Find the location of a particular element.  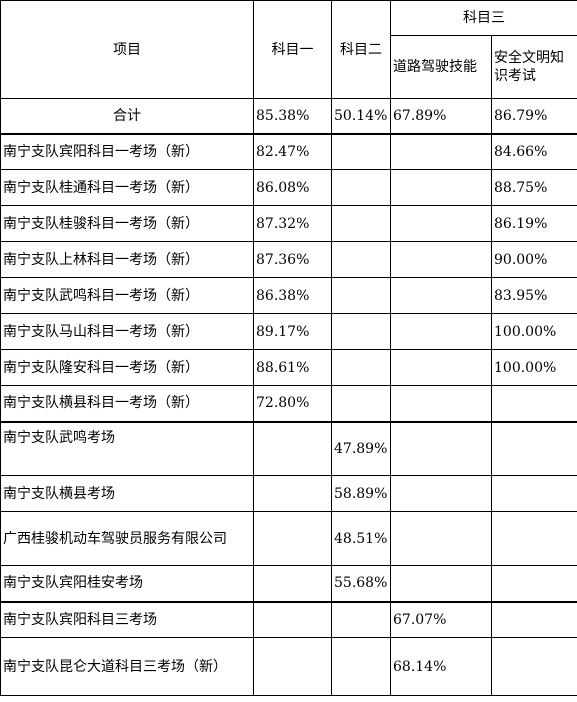

table-row: 南宁支队昆仑大道科目三考场（新） 68.14% is located at coordinates (288, 666).